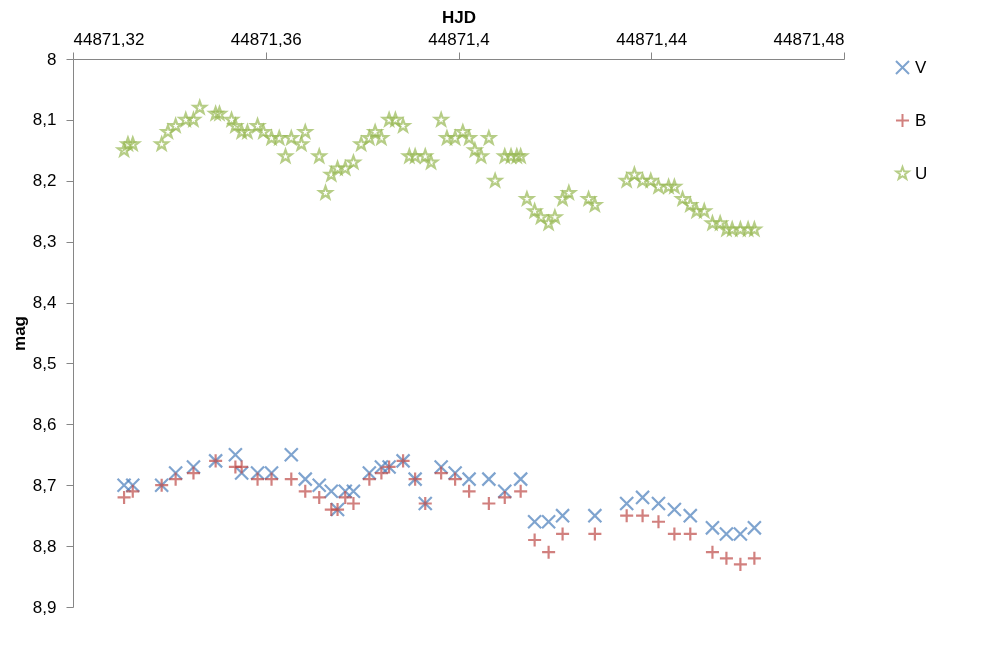 This screenshot has height=661, width=1003. What do you see at coordinates (52, 59) in the screenshot?
I see `y-tick-label: 8` at bounding box center [52, 59].